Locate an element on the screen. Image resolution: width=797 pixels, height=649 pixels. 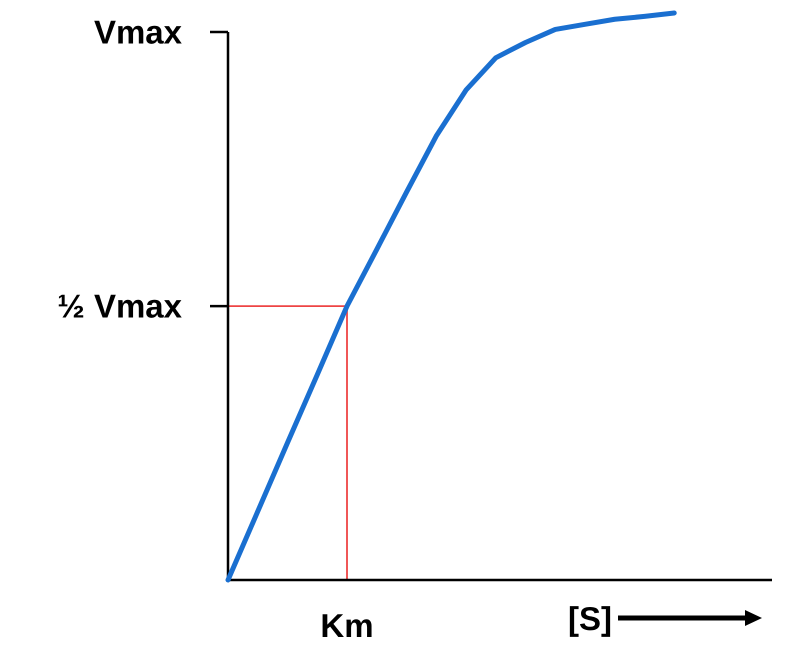
ref-line-label: ½ Vmax is located at coordinates (120, 306).